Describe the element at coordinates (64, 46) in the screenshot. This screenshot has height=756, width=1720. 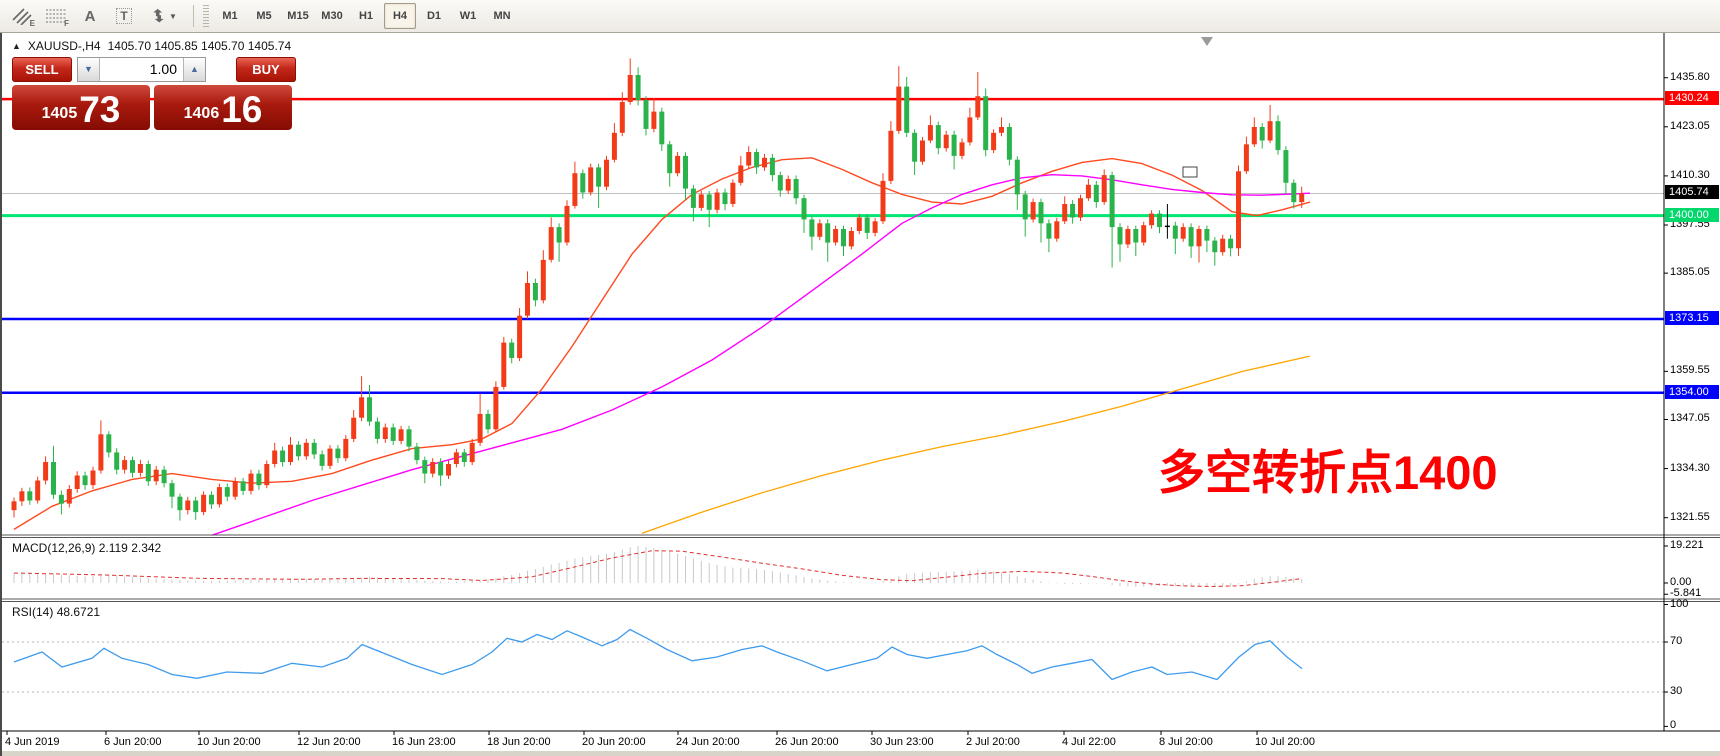
I see `symbol-title: XAUUSD-,H4` at that location.